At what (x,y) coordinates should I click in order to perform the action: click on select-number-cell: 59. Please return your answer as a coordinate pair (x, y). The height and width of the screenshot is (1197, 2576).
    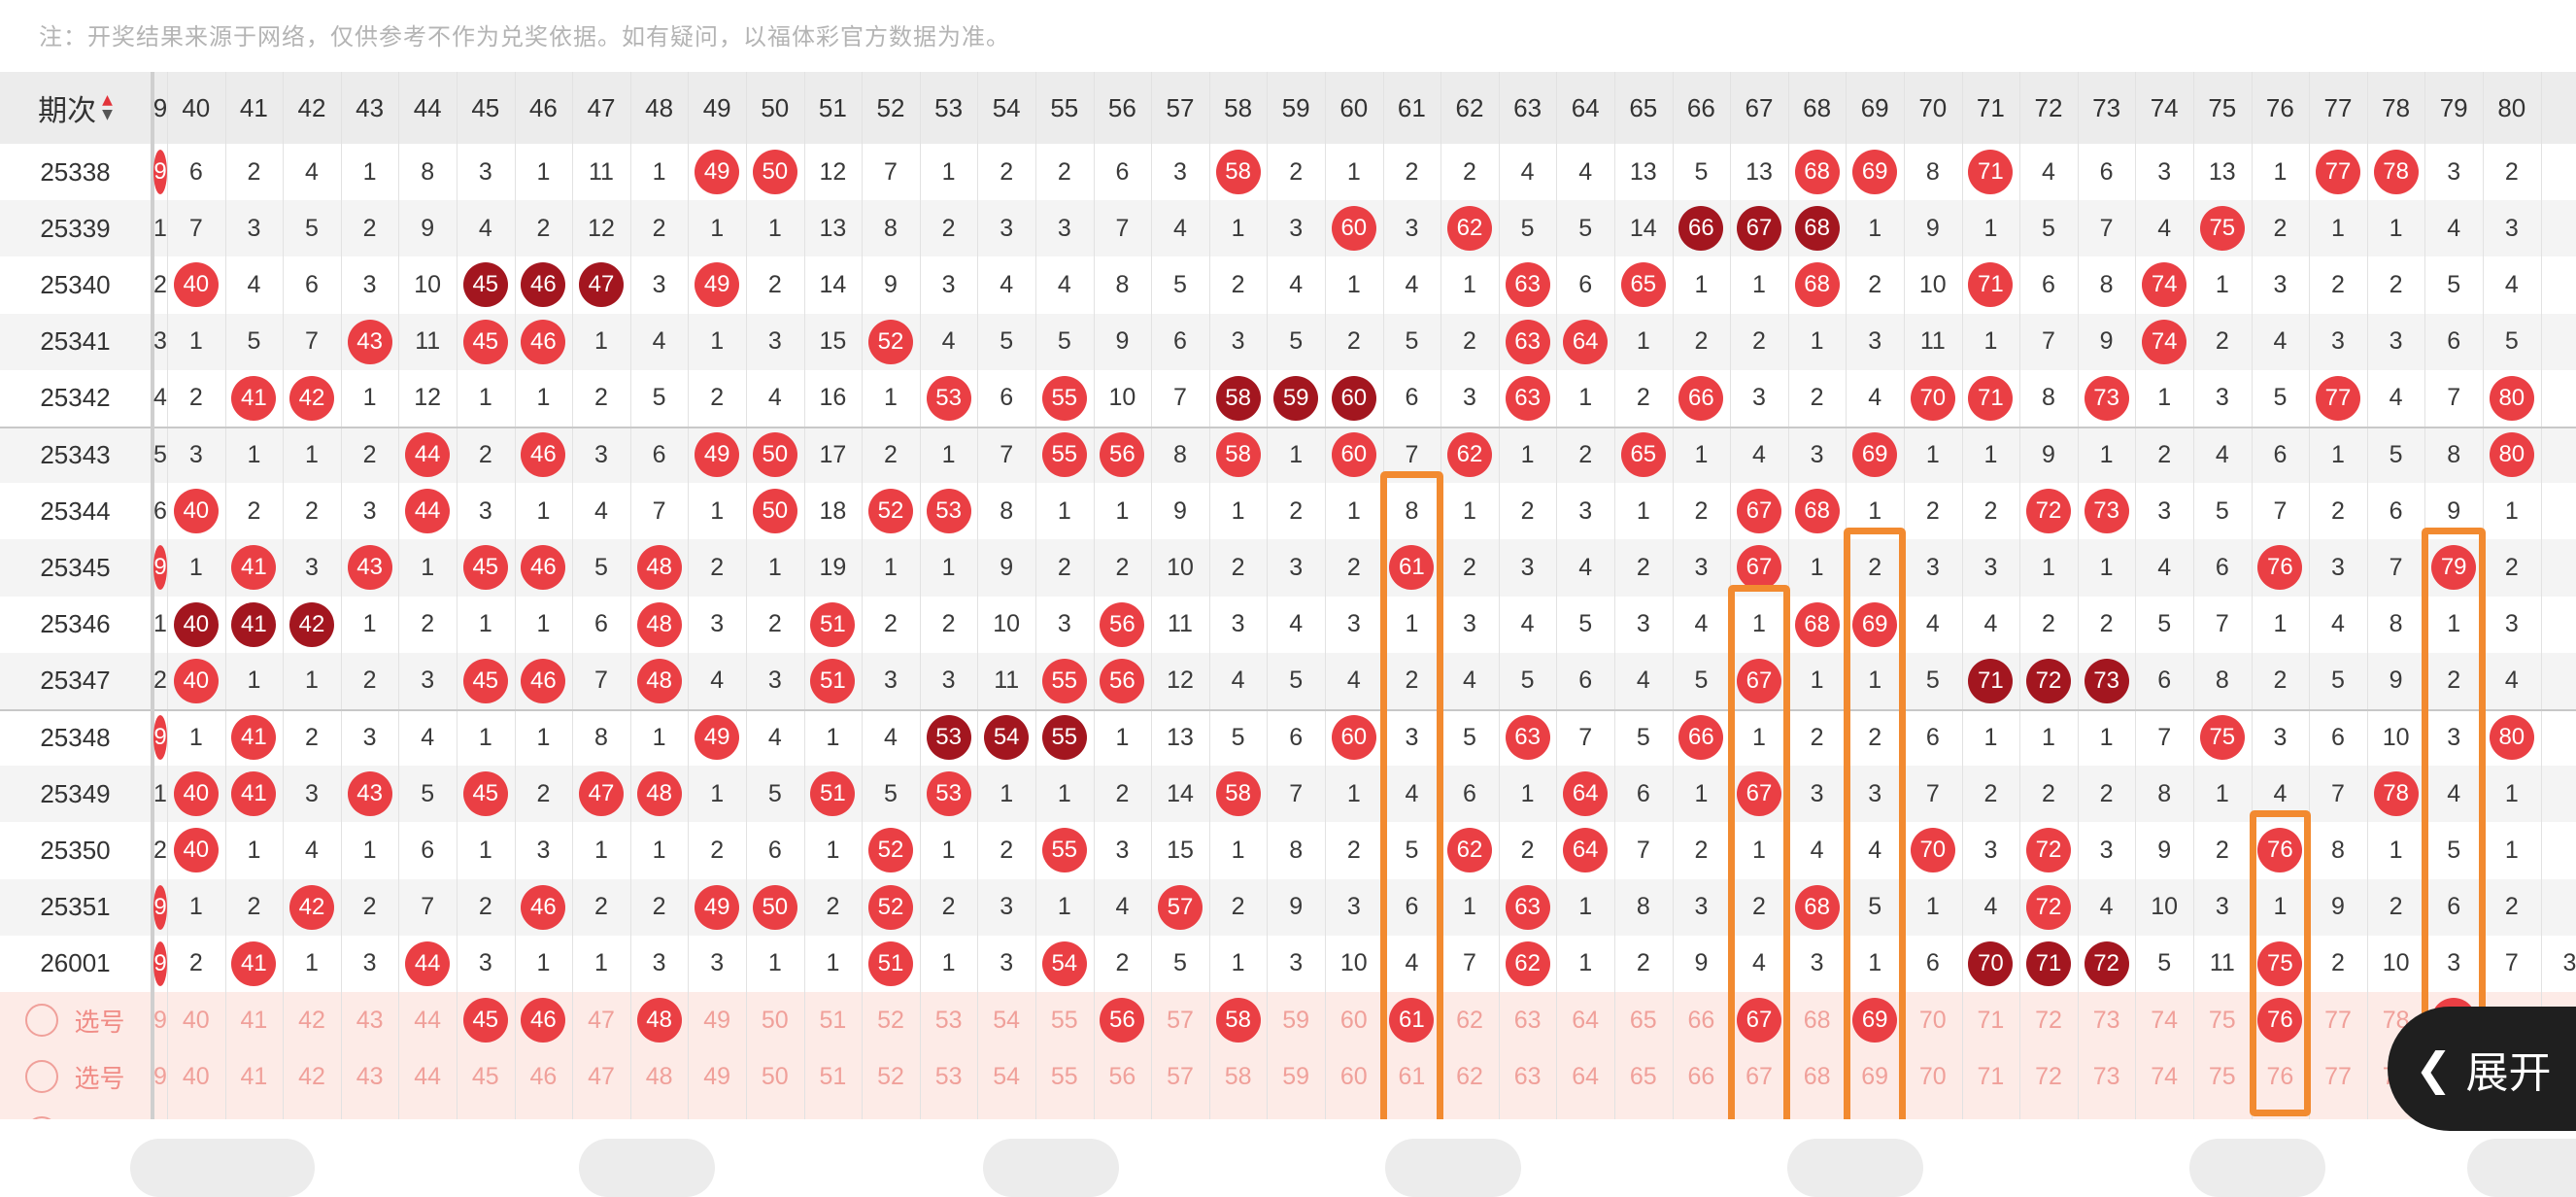
    Looking at the image, I should click on (1296, 1020).